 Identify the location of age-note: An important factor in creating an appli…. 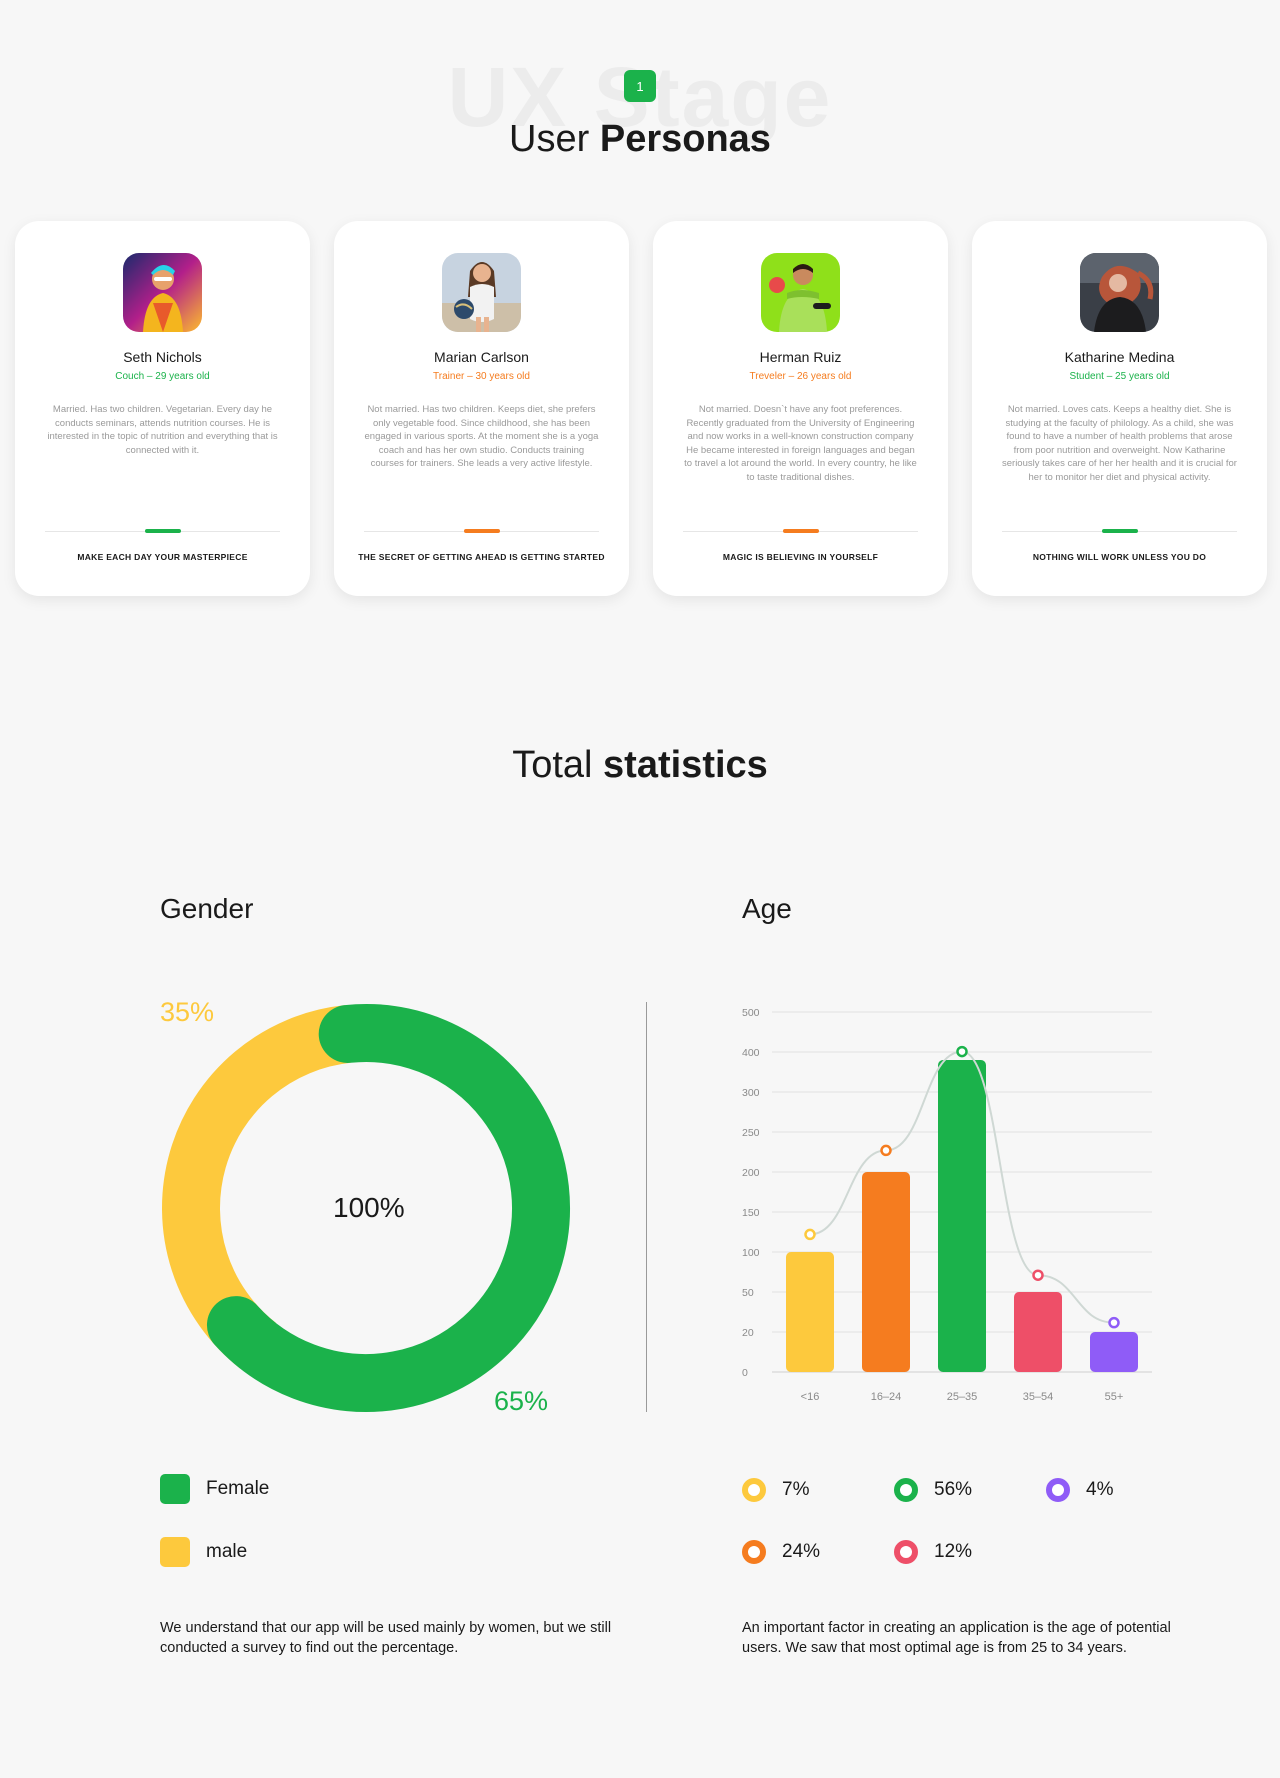
(956, 1638).